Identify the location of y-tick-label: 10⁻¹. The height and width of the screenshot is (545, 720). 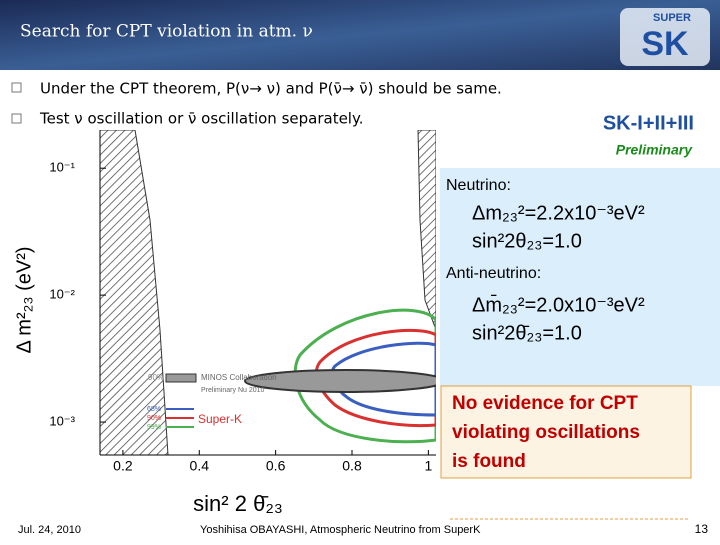
(62, 167).